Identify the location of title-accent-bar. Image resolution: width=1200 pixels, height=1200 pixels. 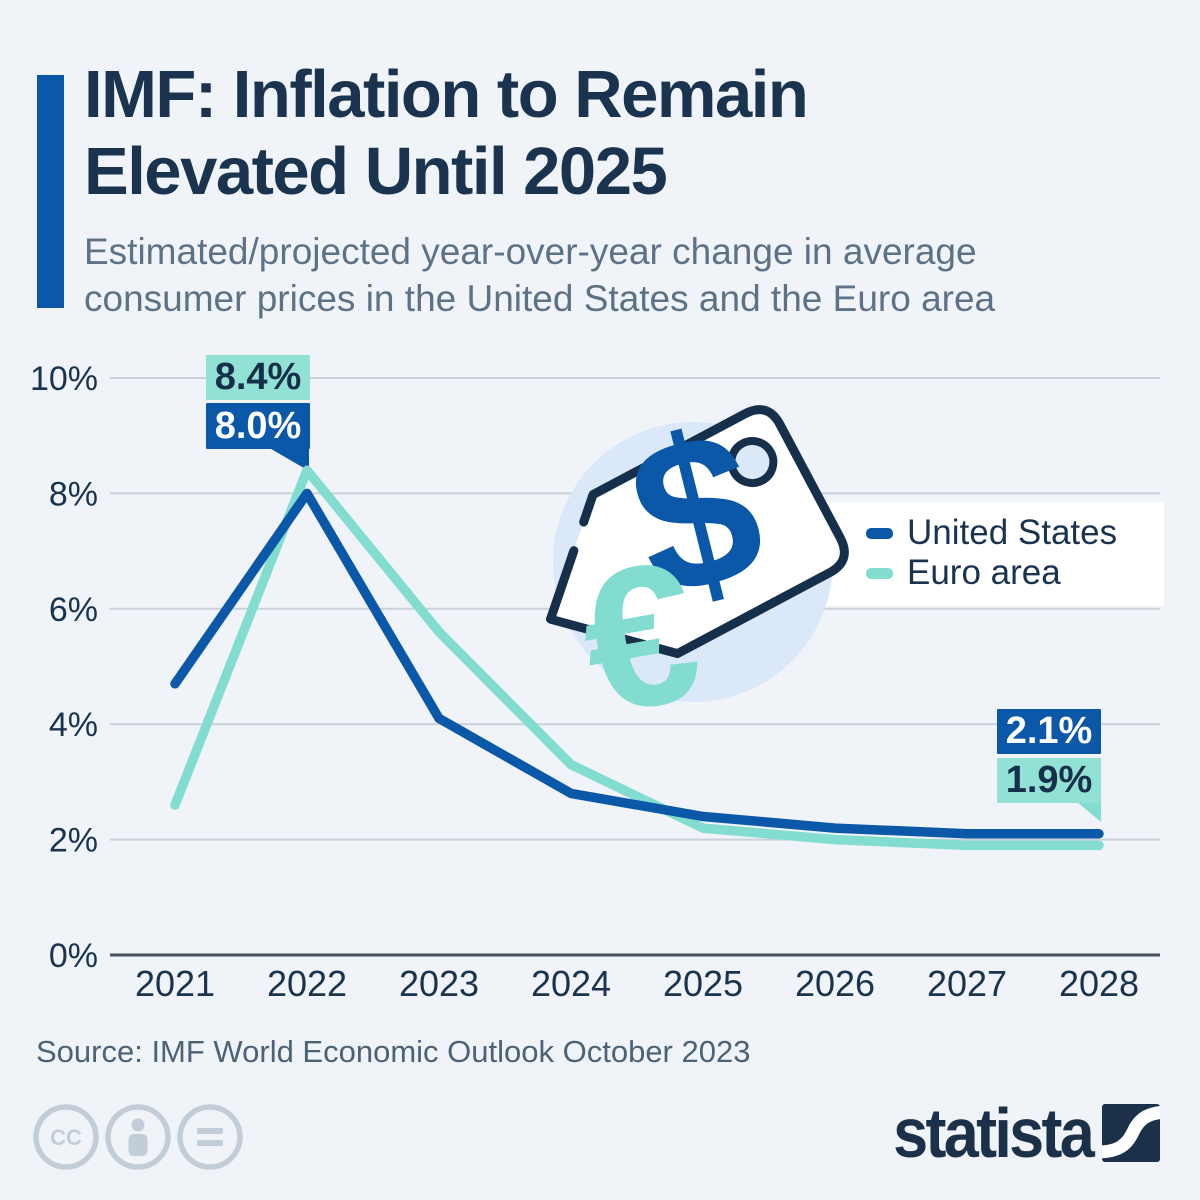
(50, 191).